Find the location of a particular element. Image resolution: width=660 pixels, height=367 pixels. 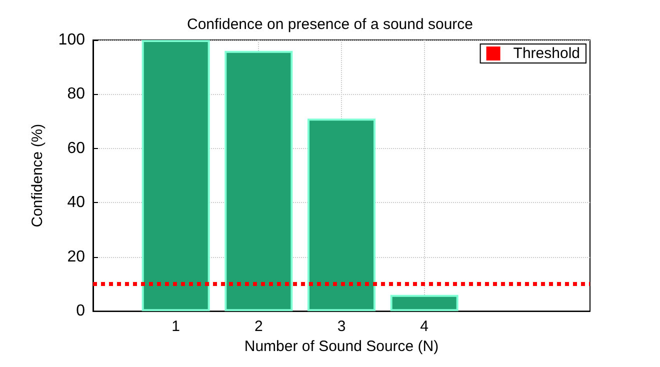

x-tick-label: 1 is located at coordinates (176, 327).